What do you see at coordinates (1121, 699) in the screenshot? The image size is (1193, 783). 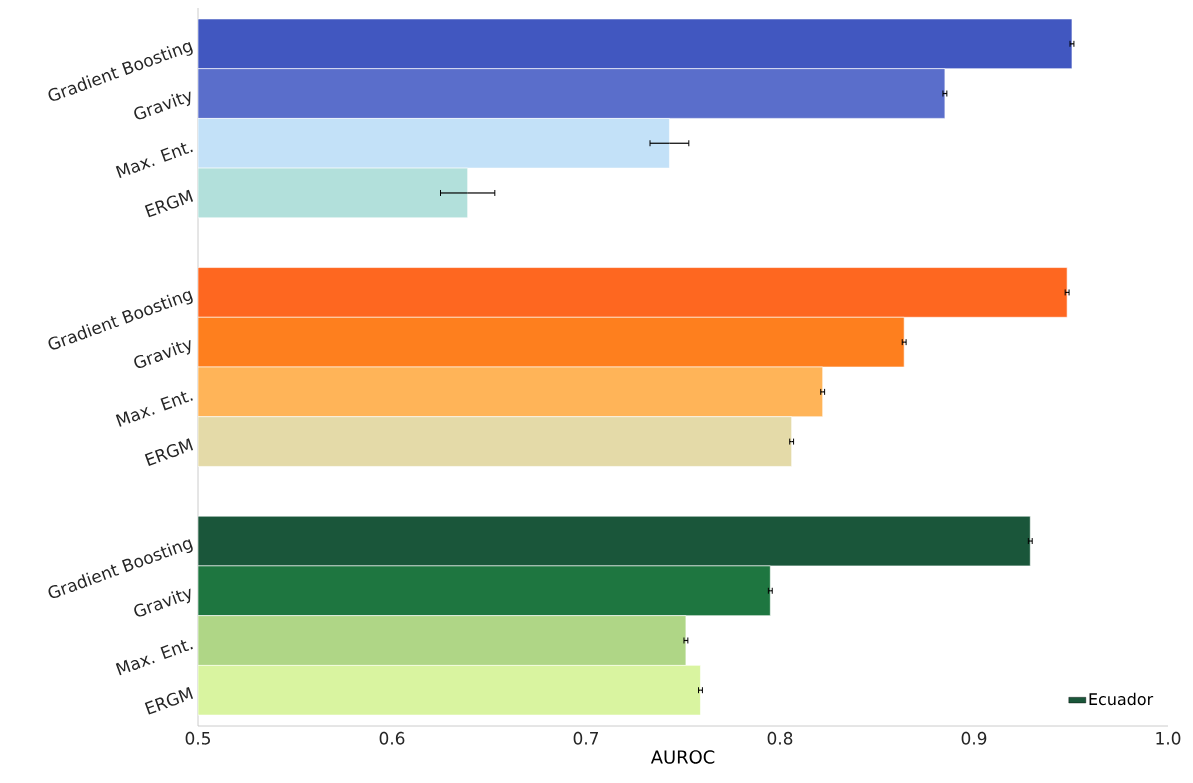 I see `legend-label: Ecuador` at bounding box center [1121, 699].